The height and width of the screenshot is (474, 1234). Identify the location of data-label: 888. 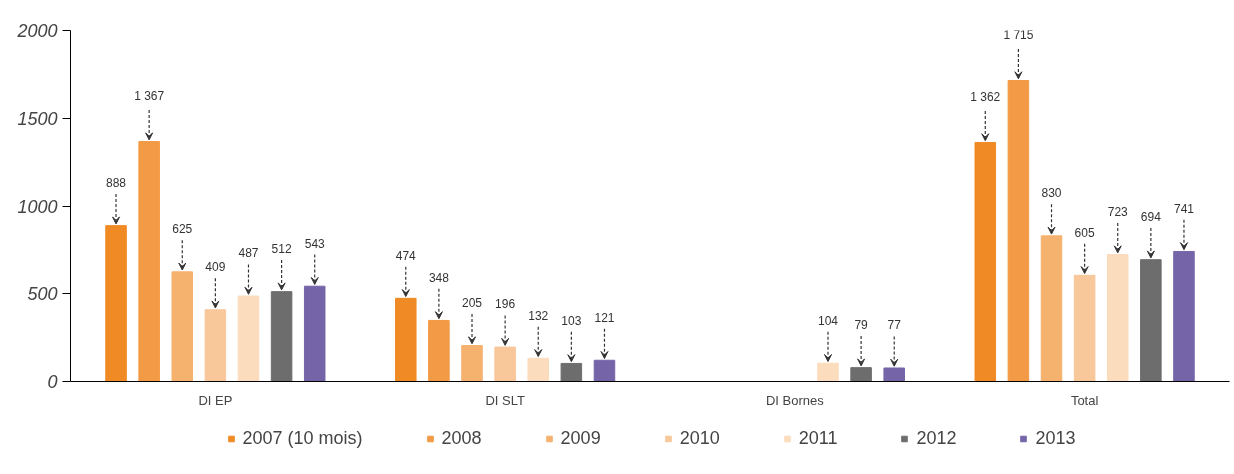
(116, 183).